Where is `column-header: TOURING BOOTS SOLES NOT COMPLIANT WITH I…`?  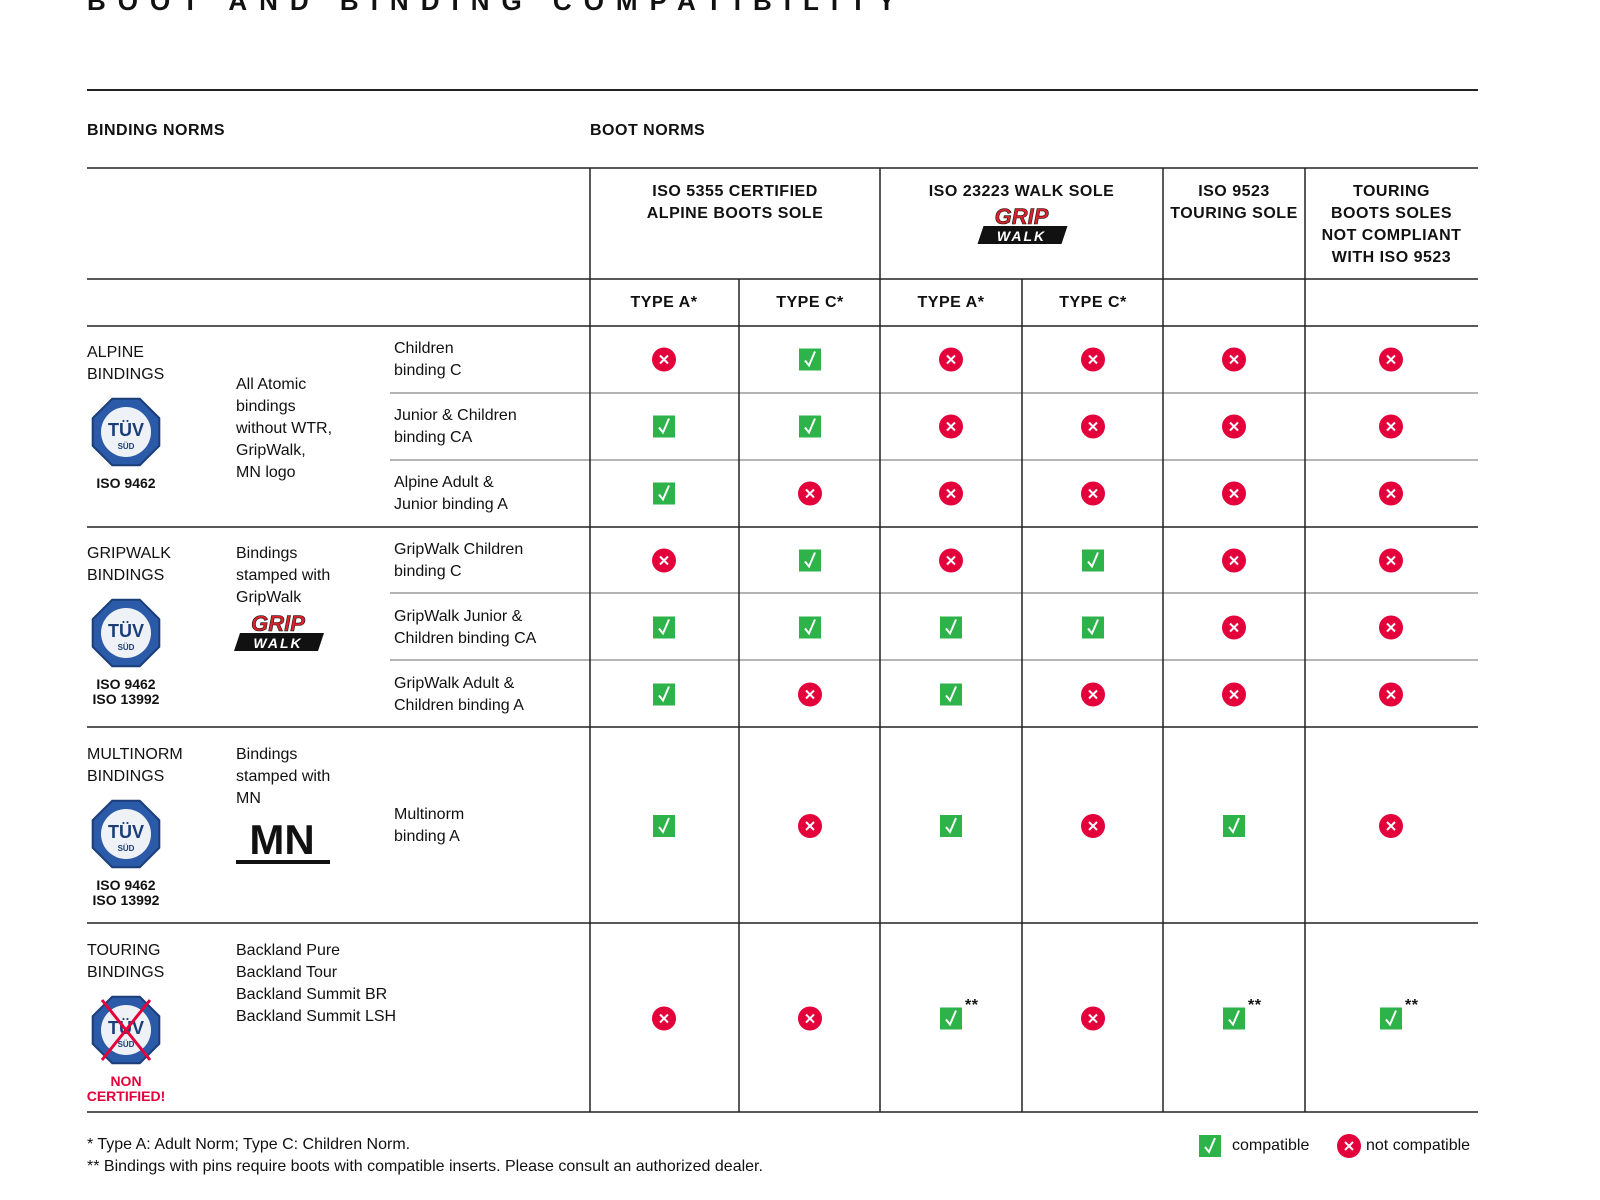
column-header: TOURING BOOTS SOLES NOT COMPLIANT WITH I… is located at coordinates (1391, 224).